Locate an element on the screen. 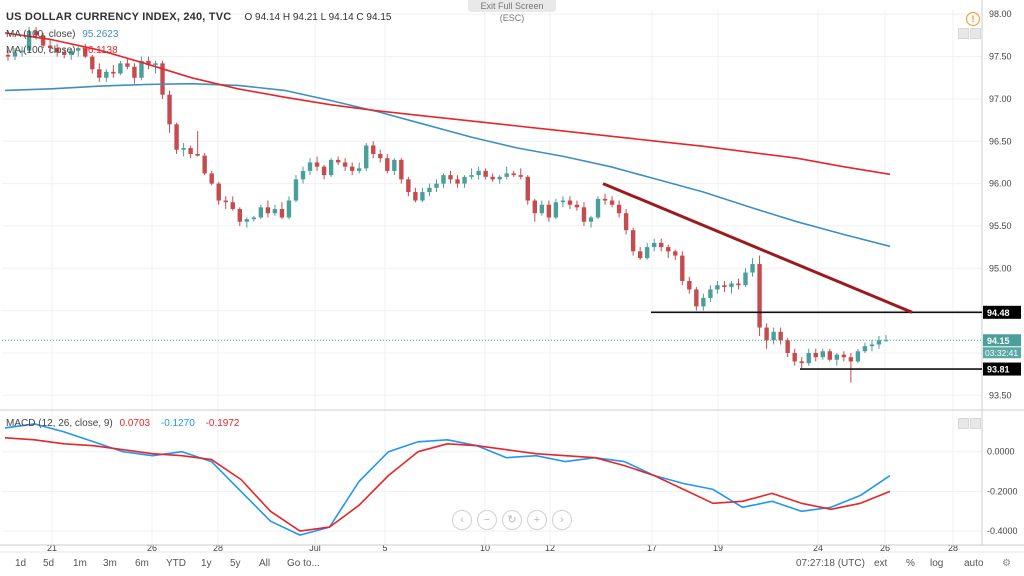 The image size is (1024, 576). legend-macd-hist: 0.0703 is located at coordinates (135, 423).